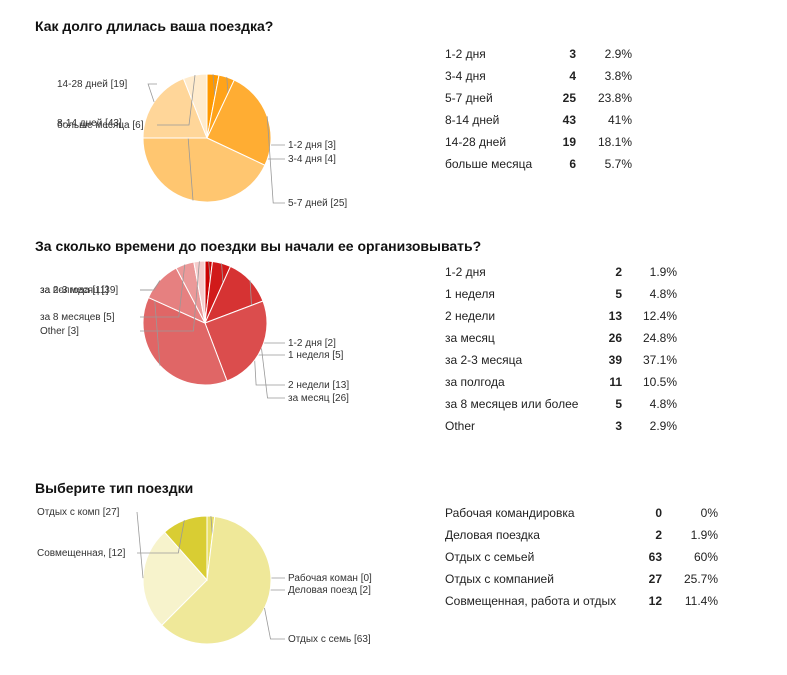  Describe the element at coordinates (492, 535) in the screenshot. I see `row-label: Деловая поездка` at that location.